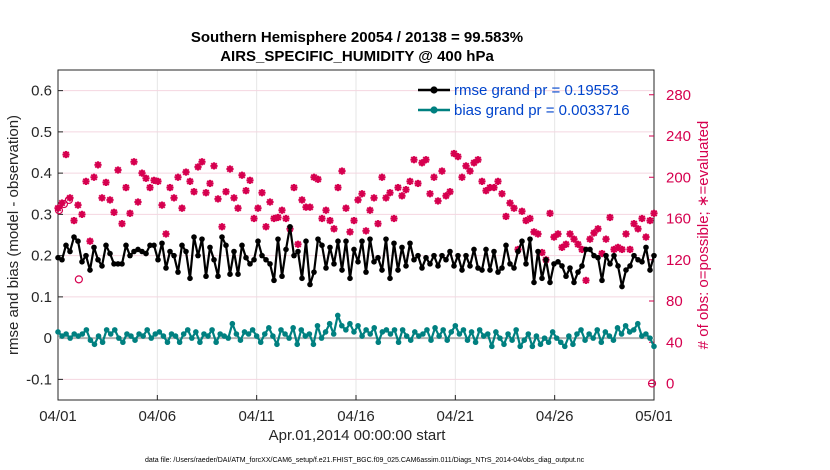 The height and width of the screenshot is (470, 830). Describe the element at coordinates (13, 235) in the screenshot. I see `y-axis-label: rmse and bias (model - observation)` at that location.